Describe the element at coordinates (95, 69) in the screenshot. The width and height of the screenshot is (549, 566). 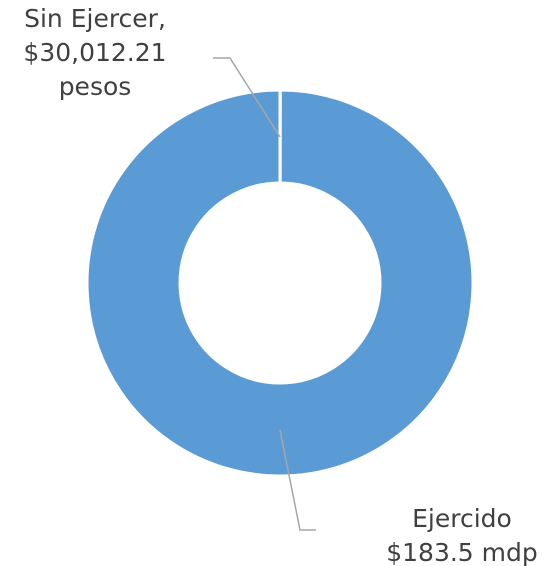
I see `value-label: $30,012.21 pesos` at that location.